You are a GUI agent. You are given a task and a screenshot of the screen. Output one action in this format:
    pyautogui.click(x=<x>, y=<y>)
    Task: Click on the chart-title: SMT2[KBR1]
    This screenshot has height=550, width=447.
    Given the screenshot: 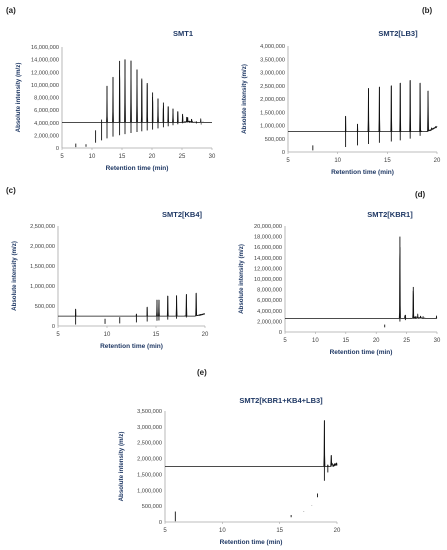 What is the action you would take?
    pyautogui.click(x=390, y=214)
    